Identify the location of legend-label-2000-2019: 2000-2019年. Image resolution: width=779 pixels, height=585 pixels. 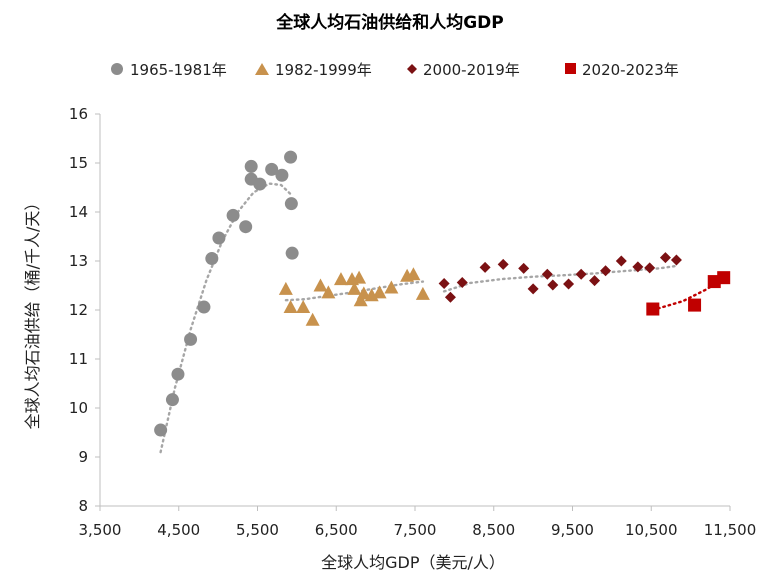
(471, 70).